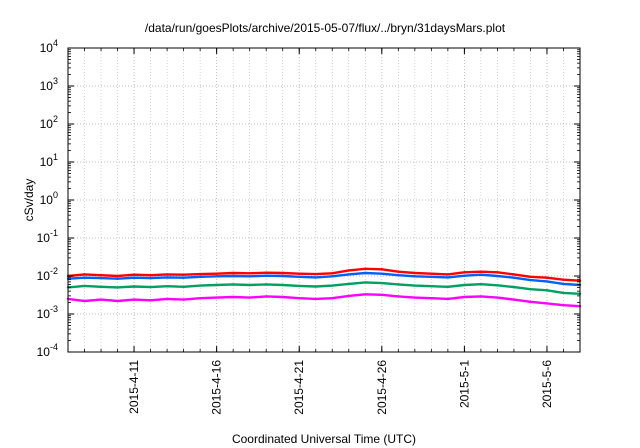 The image size is (640, 448). Describe the element at coordinates (49, 122) in the screenshot. I see `y-tick-label: 10²` at that location.